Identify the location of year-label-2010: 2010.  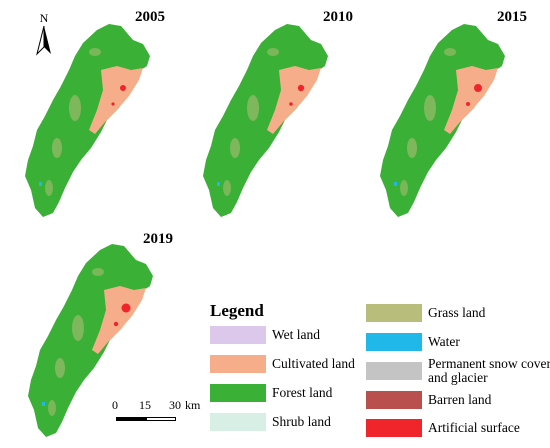
(338, 17).